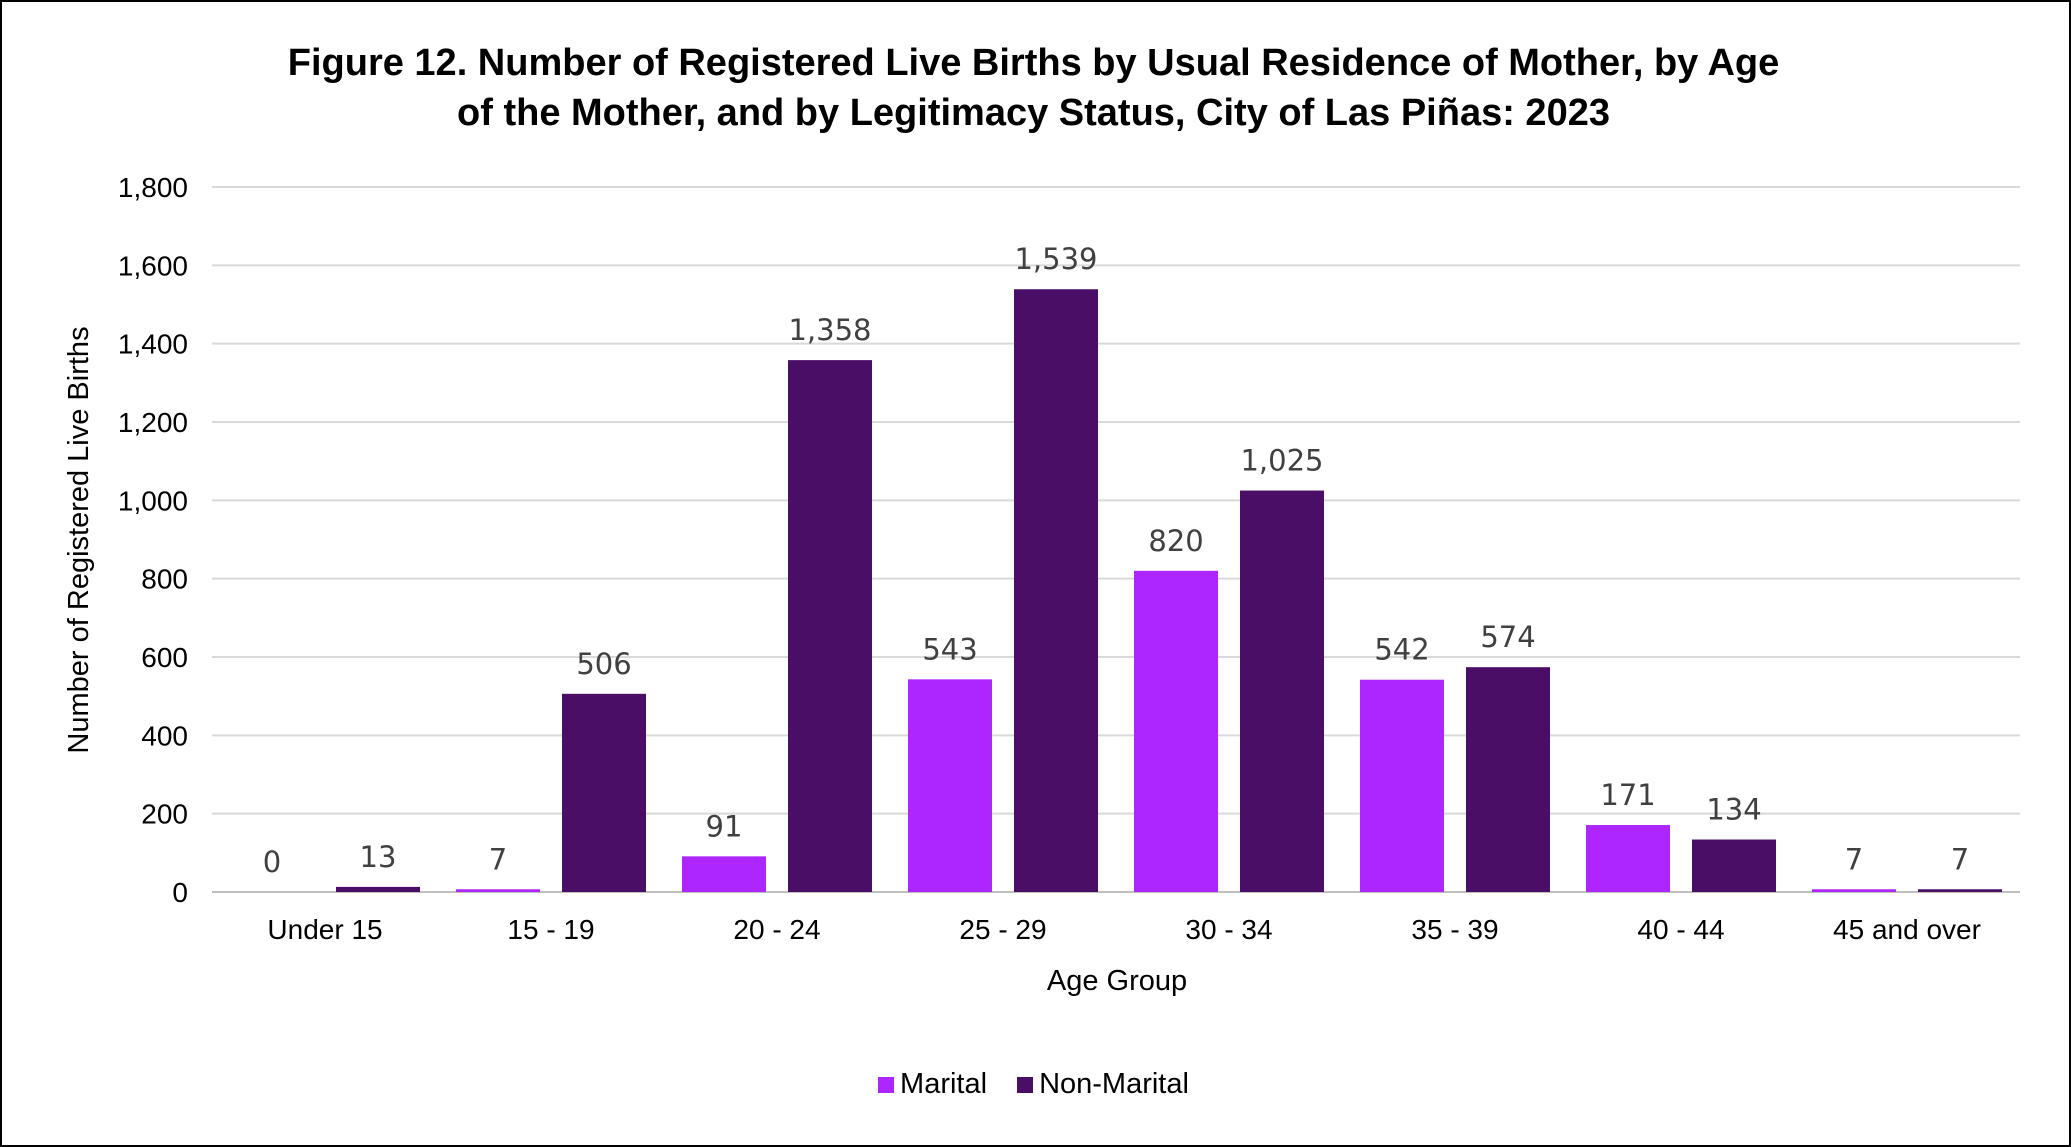 The height and width of the screenshot is (1147, 2071). What do you see at coordinates (1025, 1084) in the screenshot?
I see `legend-swatch-non-marital` at bounding box center [1025, 1084].